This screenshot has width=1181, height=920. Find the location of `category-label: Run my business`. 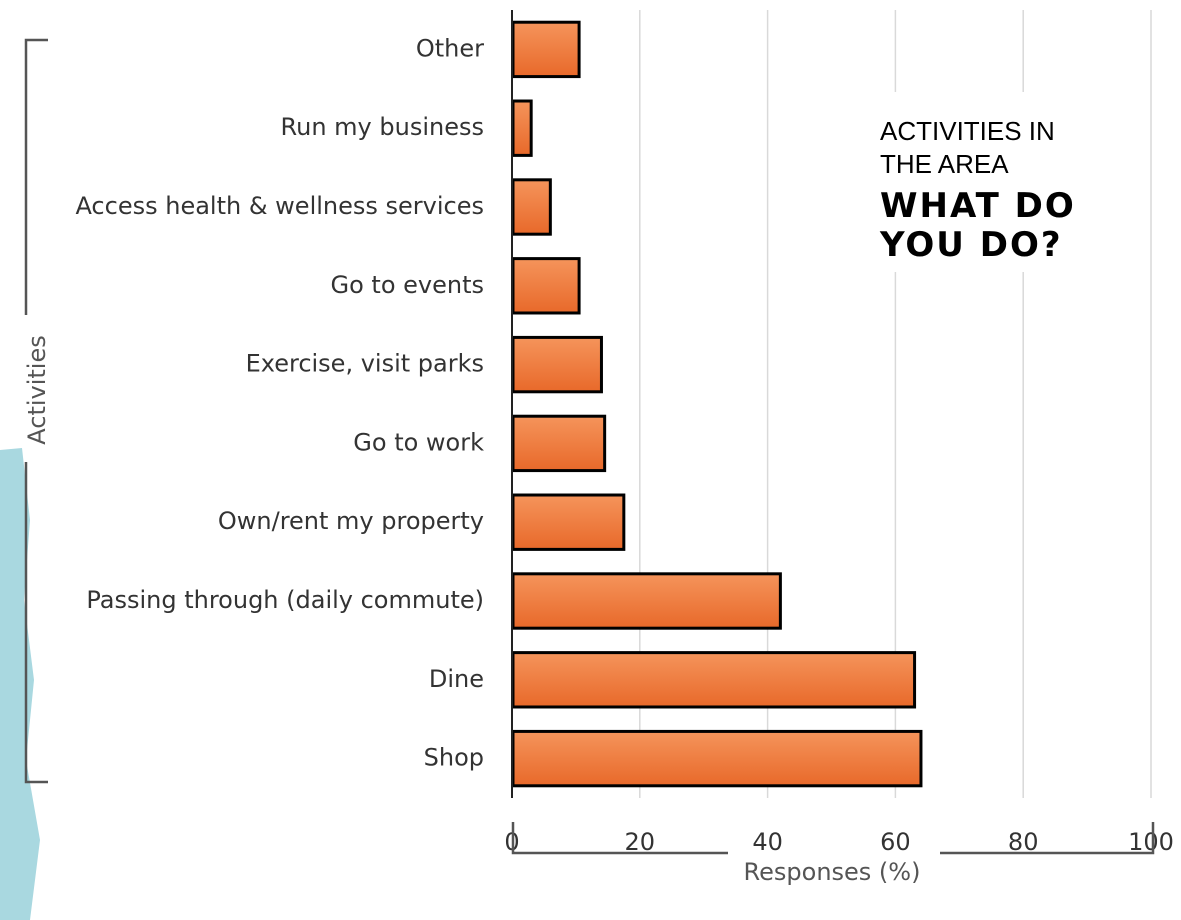

category-label: Run my business is located at coordinates (382, 127).